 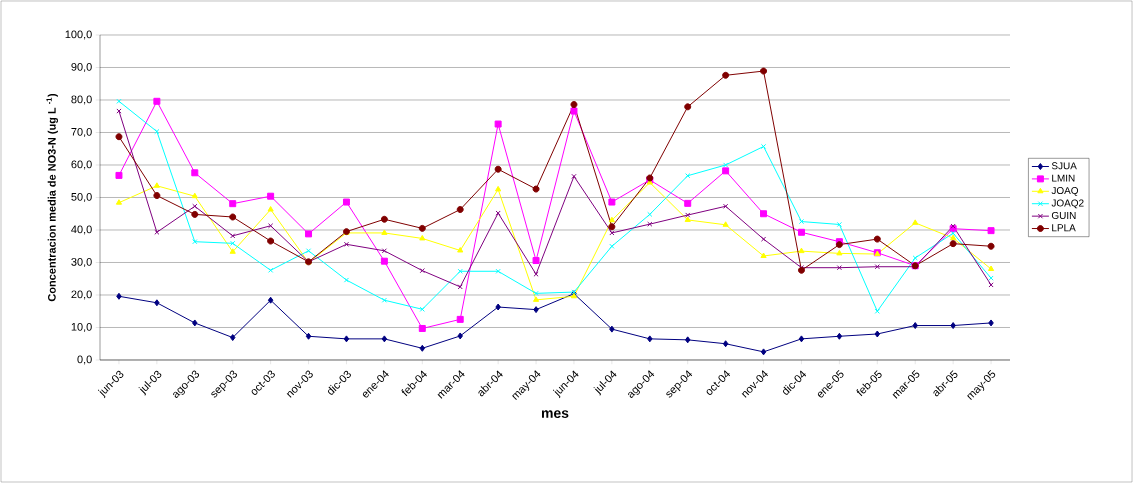 I want to click on x-axis-title: mes, so click(x=555, y=414).